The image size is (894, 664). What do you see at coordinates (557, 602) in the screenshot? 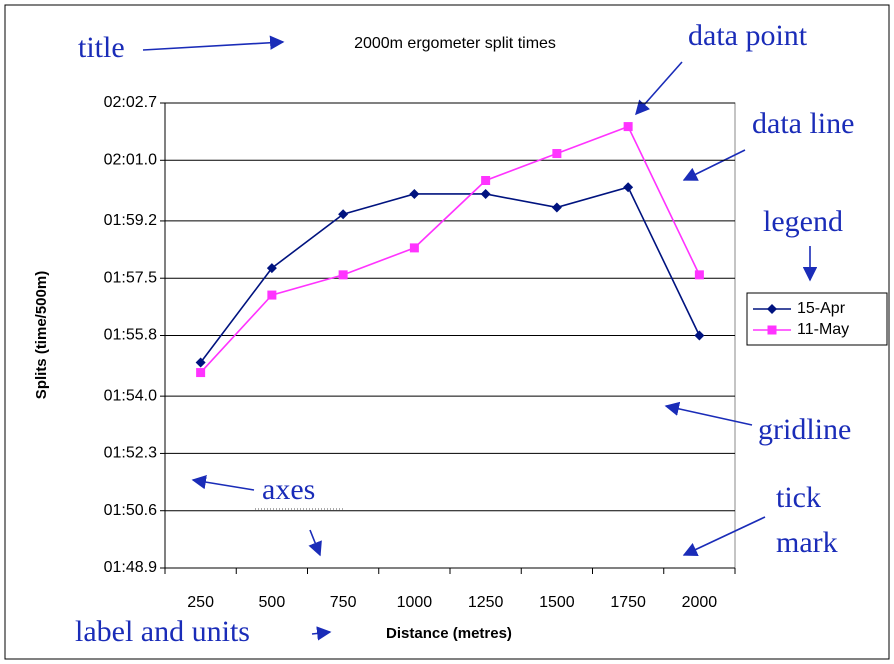
I see `x-tick-label: 1500` at bounding box center [557, 602].